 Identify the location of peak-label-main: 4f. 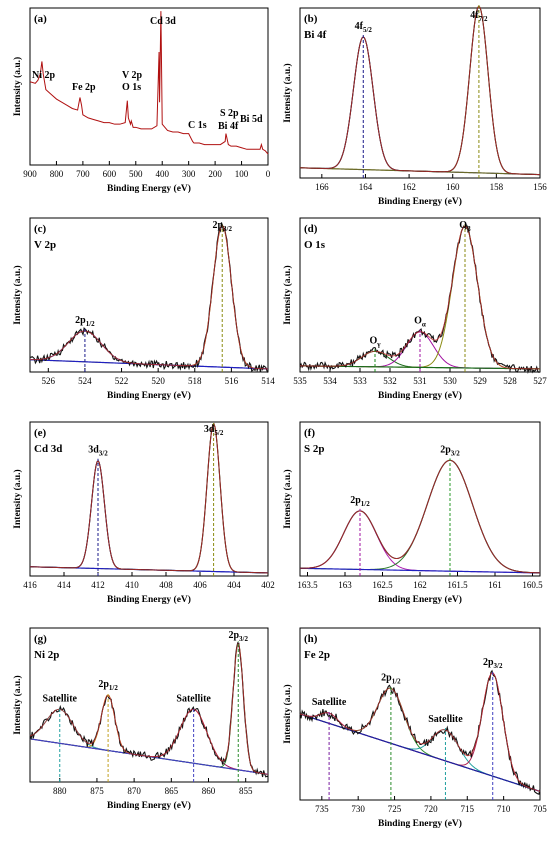
(474, 15).